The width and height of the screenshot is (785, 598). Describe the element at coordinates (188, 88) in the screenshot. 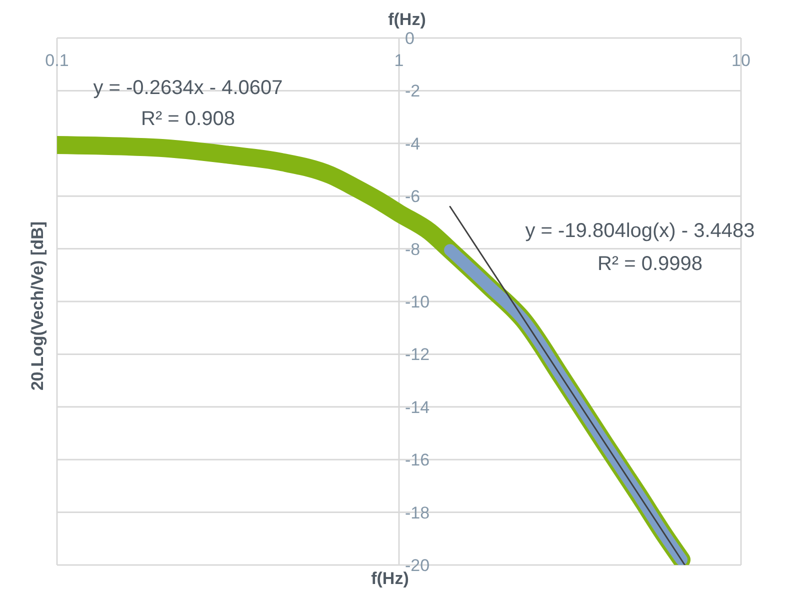

I see `annotation: y = -0.2634x - 4.0607` at that location.